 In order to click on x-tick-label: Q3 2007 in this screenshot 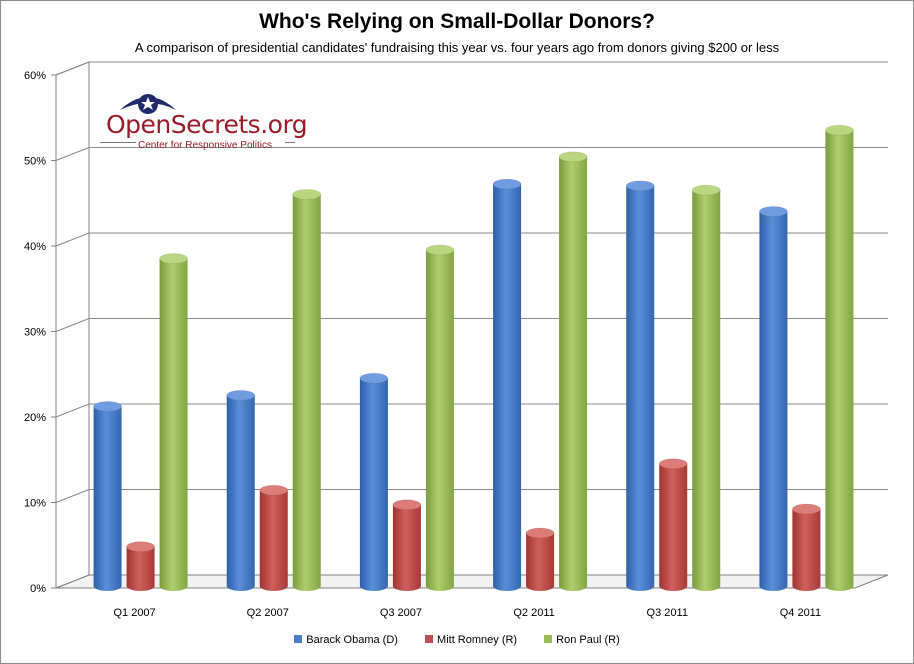, I will do `click(401, 613)`.